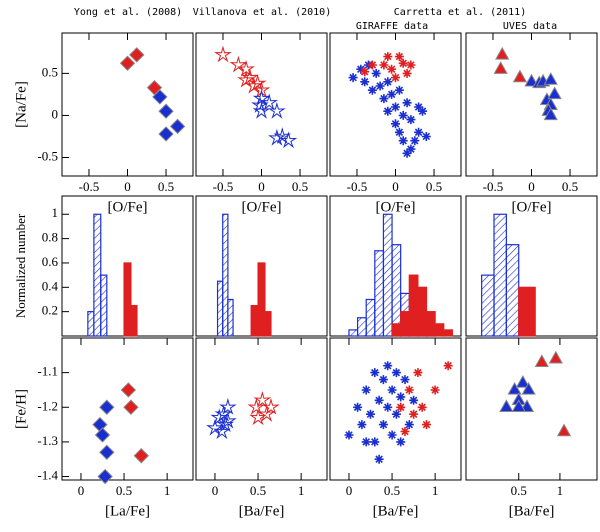 The image size is (600, 532). I want to click on x-axis-label: [La/Fe], so click(127, 511).